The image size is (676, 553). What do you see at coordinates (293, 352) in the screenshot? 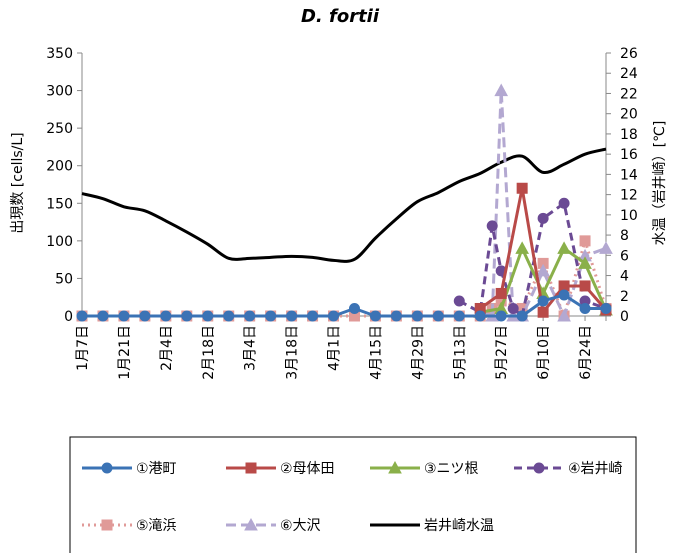
I see `x-tick-label: 3月18日` at bounding box center [293, 352].